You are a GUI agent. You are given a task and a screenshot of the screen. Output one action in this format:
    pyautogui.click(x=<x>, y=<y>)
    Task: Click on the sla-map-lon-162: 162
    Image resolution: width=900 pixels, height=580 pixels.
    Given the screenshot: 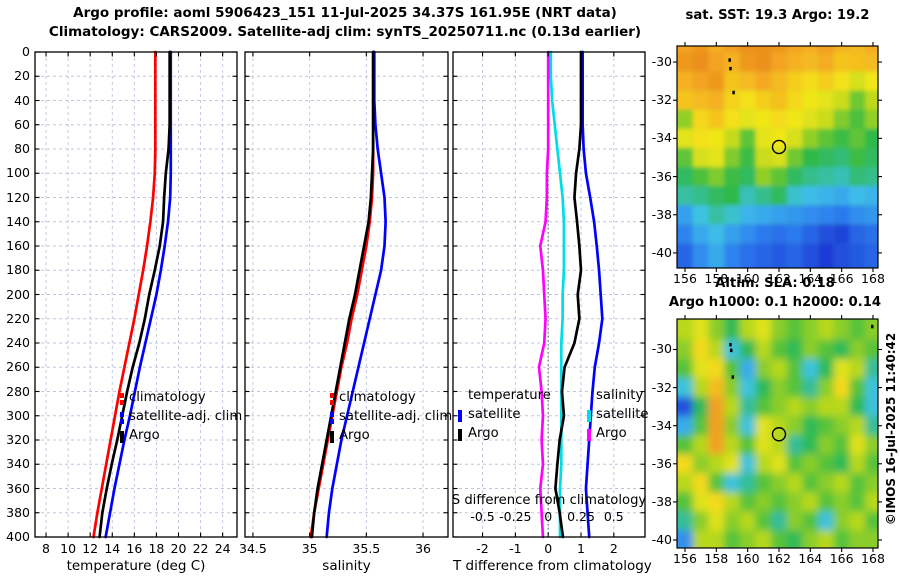 What is the action you would take?
    pyautogui.click(x=779, y=558)
    